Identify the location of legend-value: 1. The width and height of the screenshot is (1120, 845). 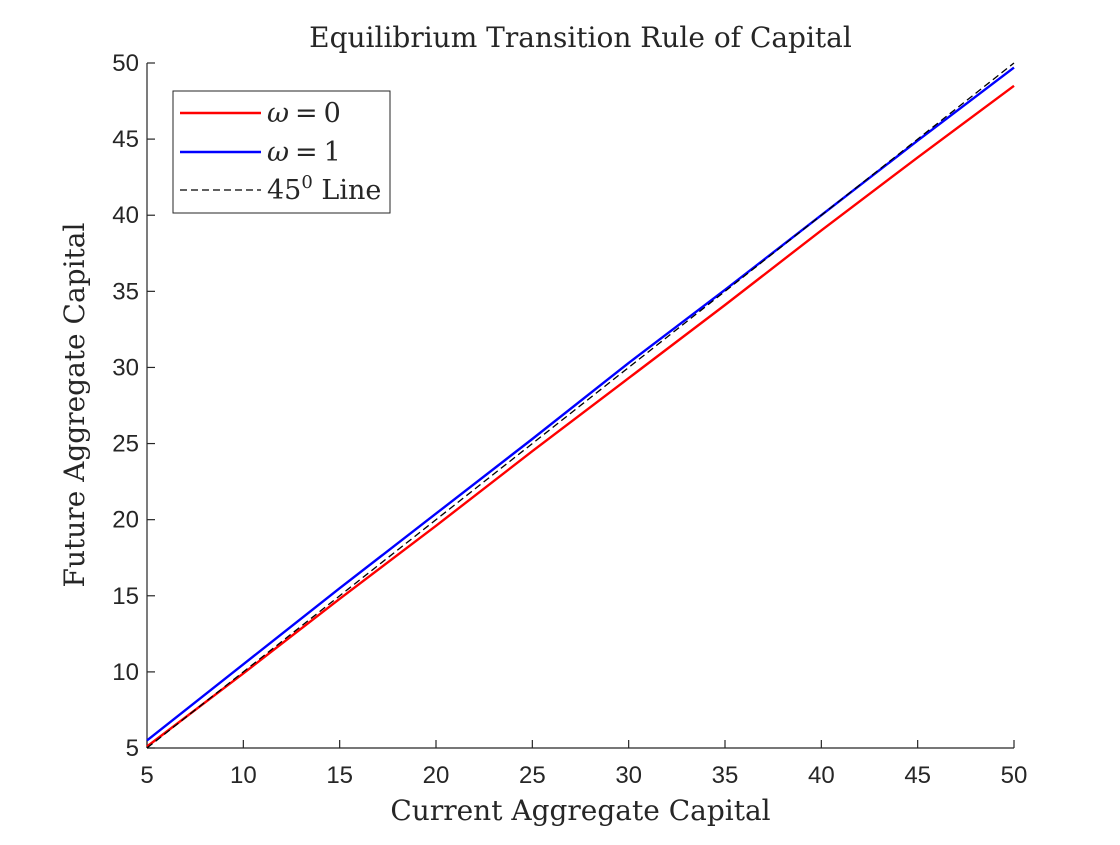
(332, 152).